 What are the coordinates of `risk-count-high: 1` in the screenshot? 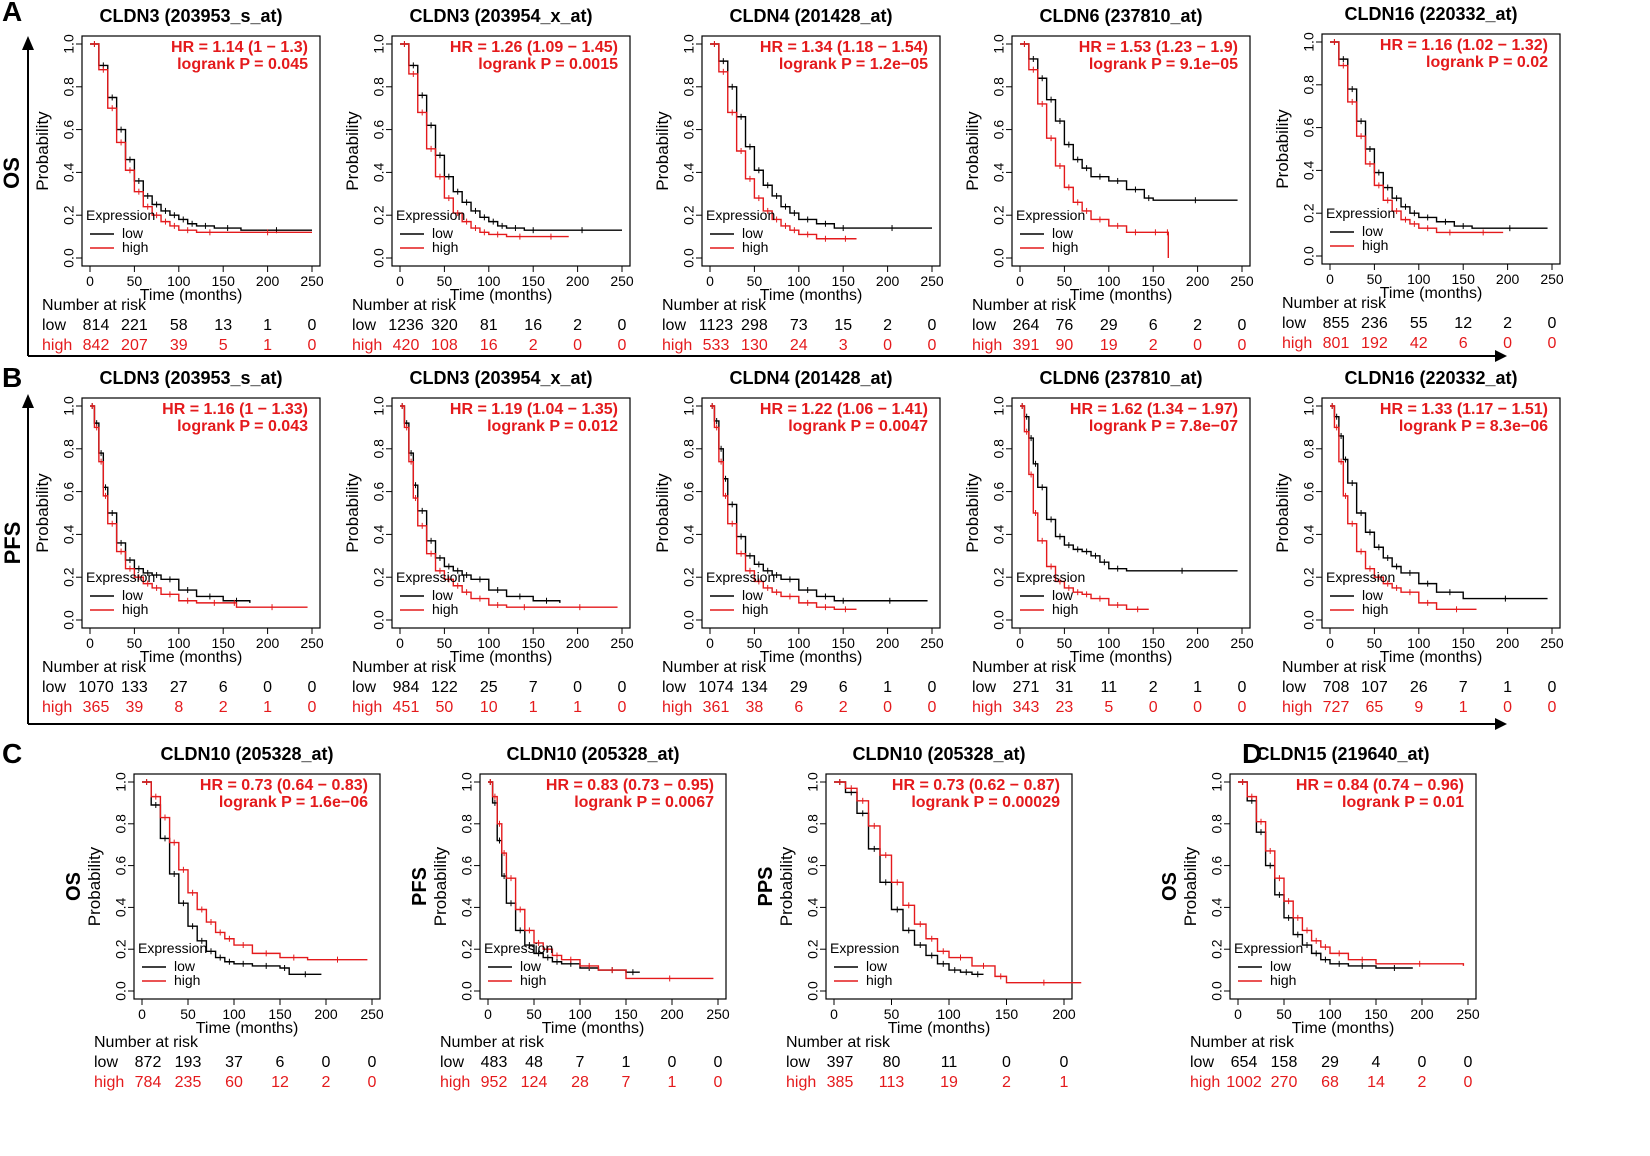 It's located at (577, 707).